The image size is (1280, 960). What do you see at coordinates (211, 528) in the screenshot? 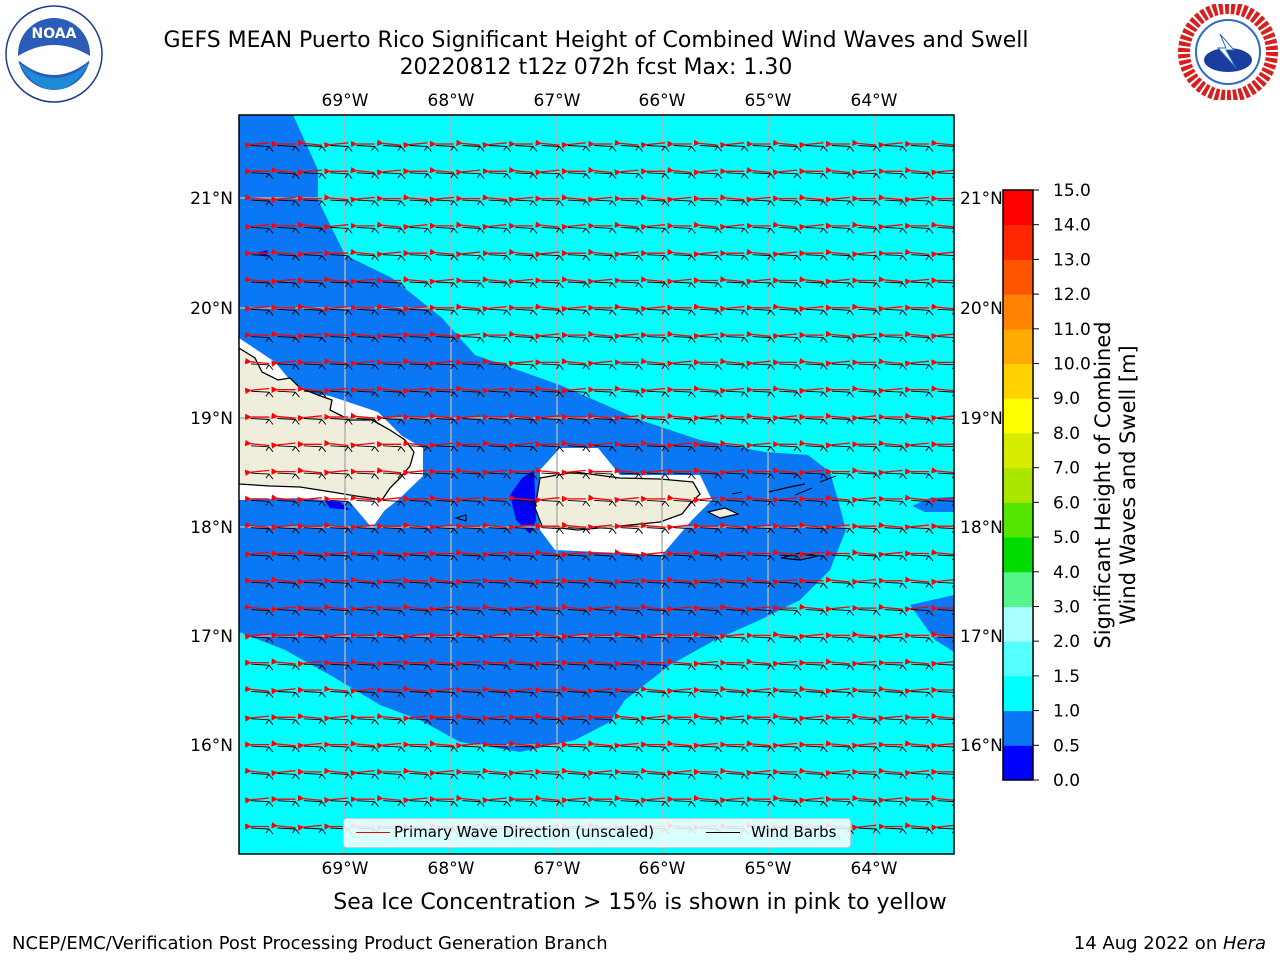
I see `lat-label: 18°N` at bounding box center [211, 528].